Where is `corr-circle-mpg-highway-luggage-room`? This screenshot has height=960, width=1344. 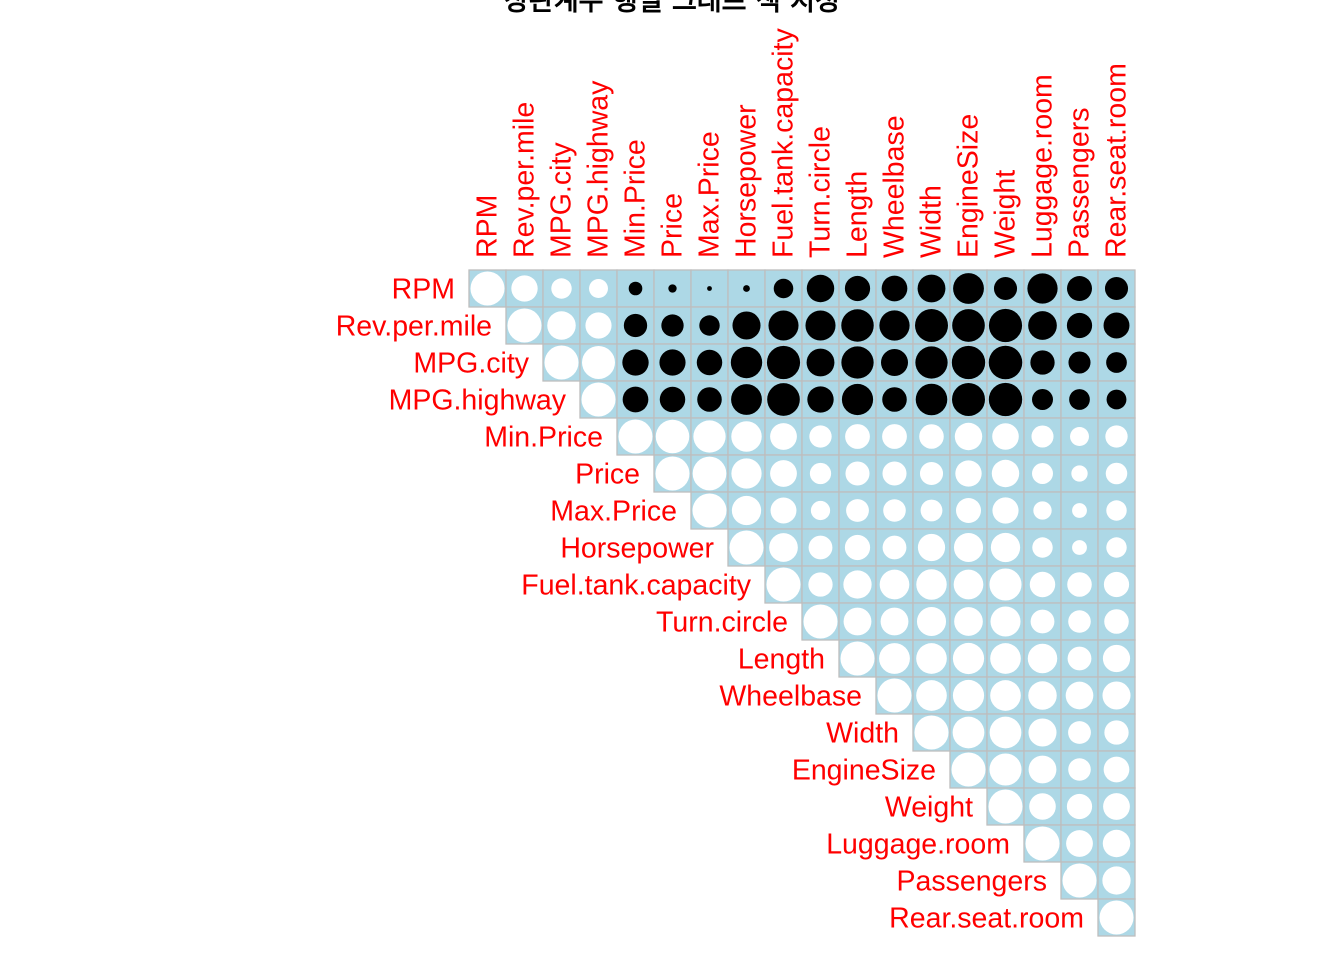 corr-circle-mpg-highway-luggage-room is located at coordinates (1042, 399).